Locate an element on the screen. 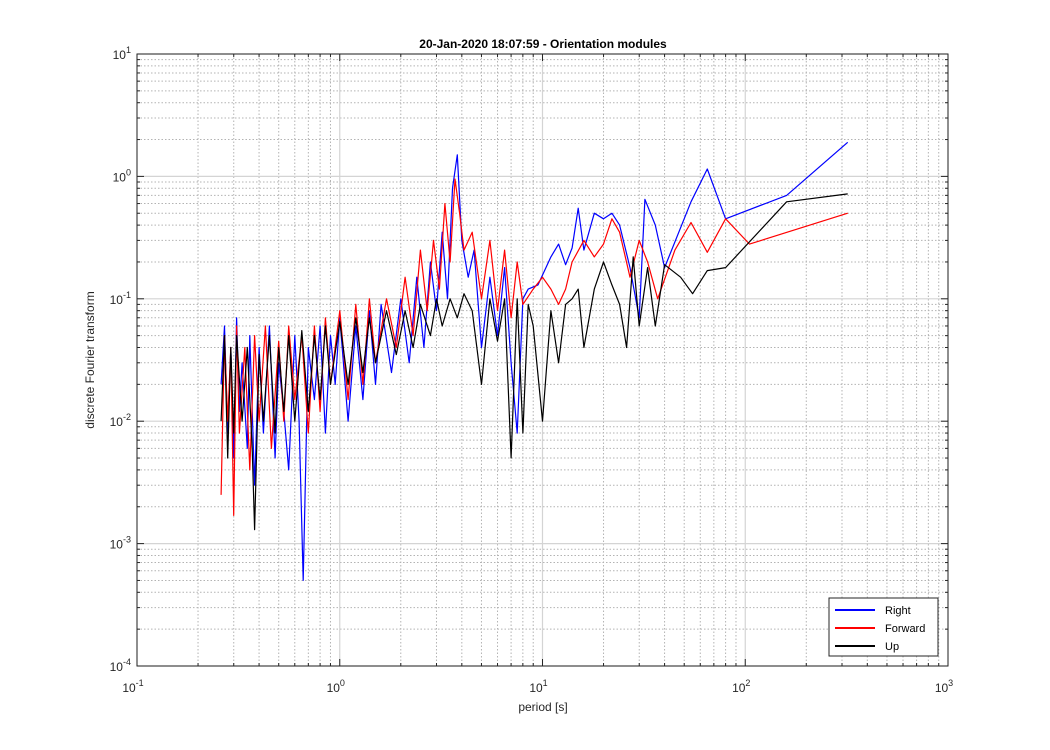 Image resolution: width=1050 pixels, height=750 pixels. y-tick-label-exp: -1 is located at coordinates (127, 295).